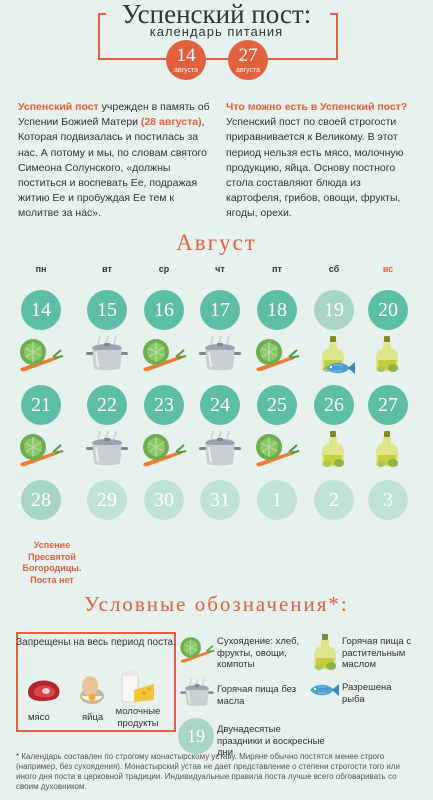 The image size is (433, 800). I want to click on start-day: 14, so click(186, 55).